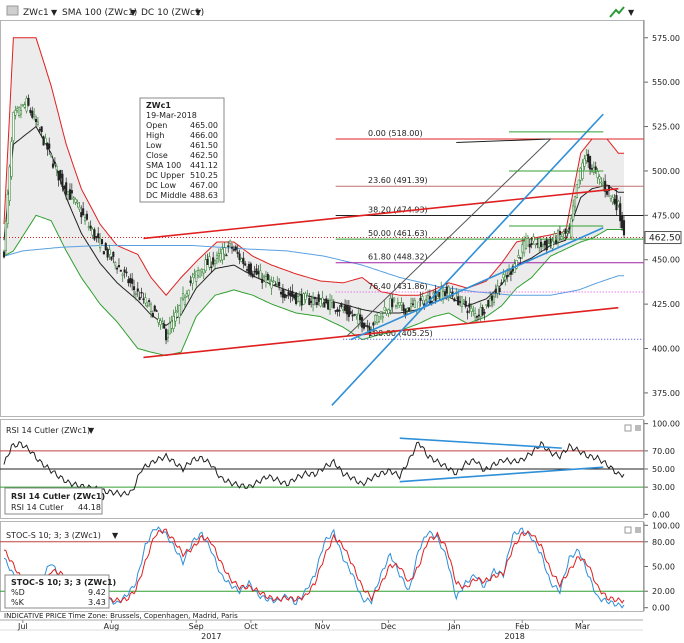  Describe the element at coordinates (663, 487) in the screenshot. I see `osc-tick-label: 30.00` at that location.